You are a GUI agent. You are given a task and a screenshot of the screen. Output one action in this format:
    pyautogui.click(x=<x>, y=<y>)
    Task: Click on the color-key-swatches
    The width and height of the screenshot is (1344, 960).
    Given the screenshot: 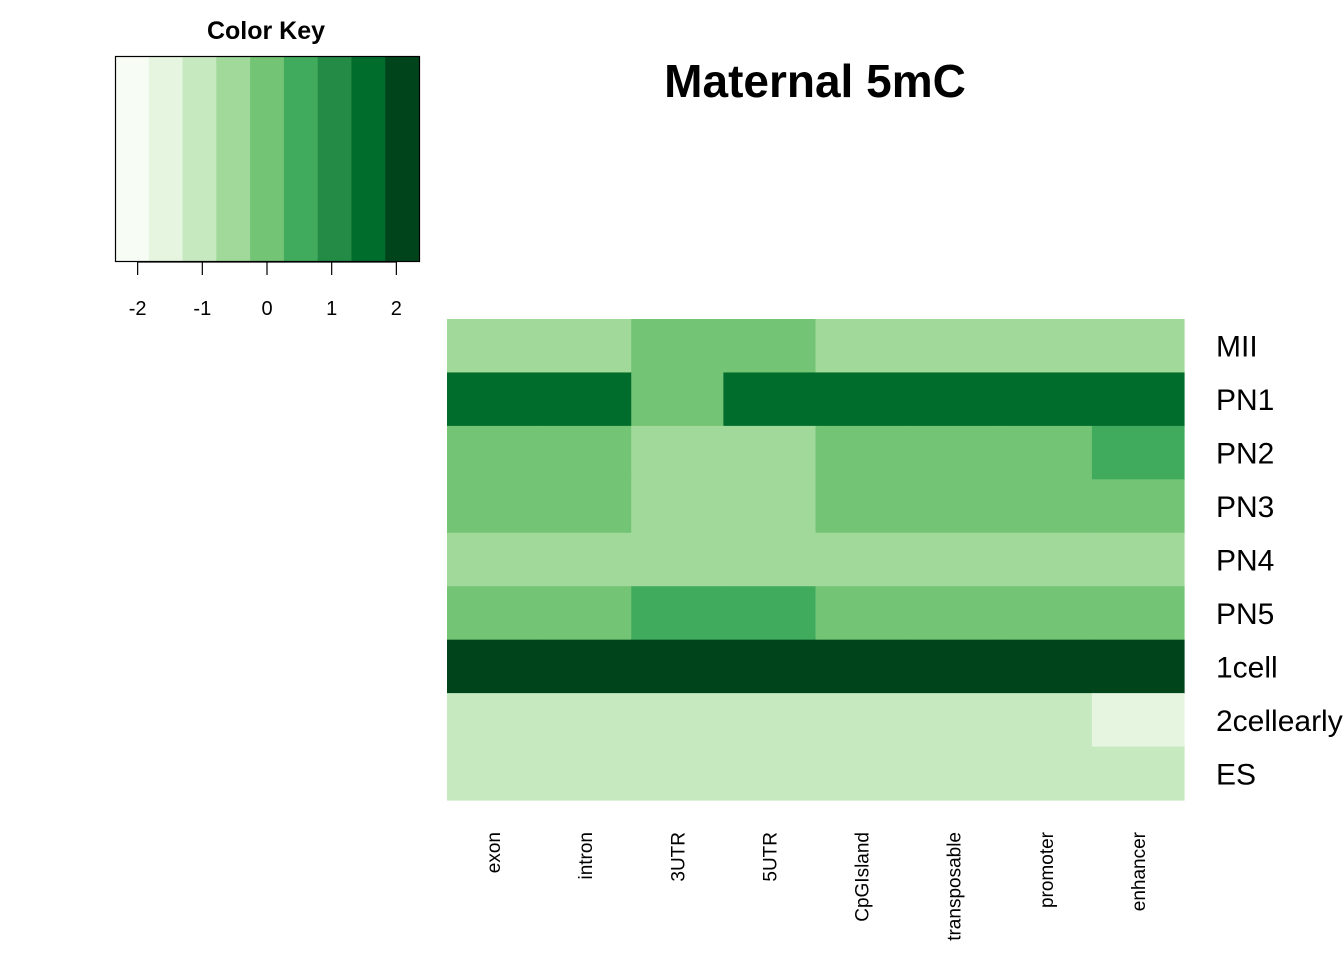 What is the action you would take?
    pyautogui.click(x=267, y=158)
    